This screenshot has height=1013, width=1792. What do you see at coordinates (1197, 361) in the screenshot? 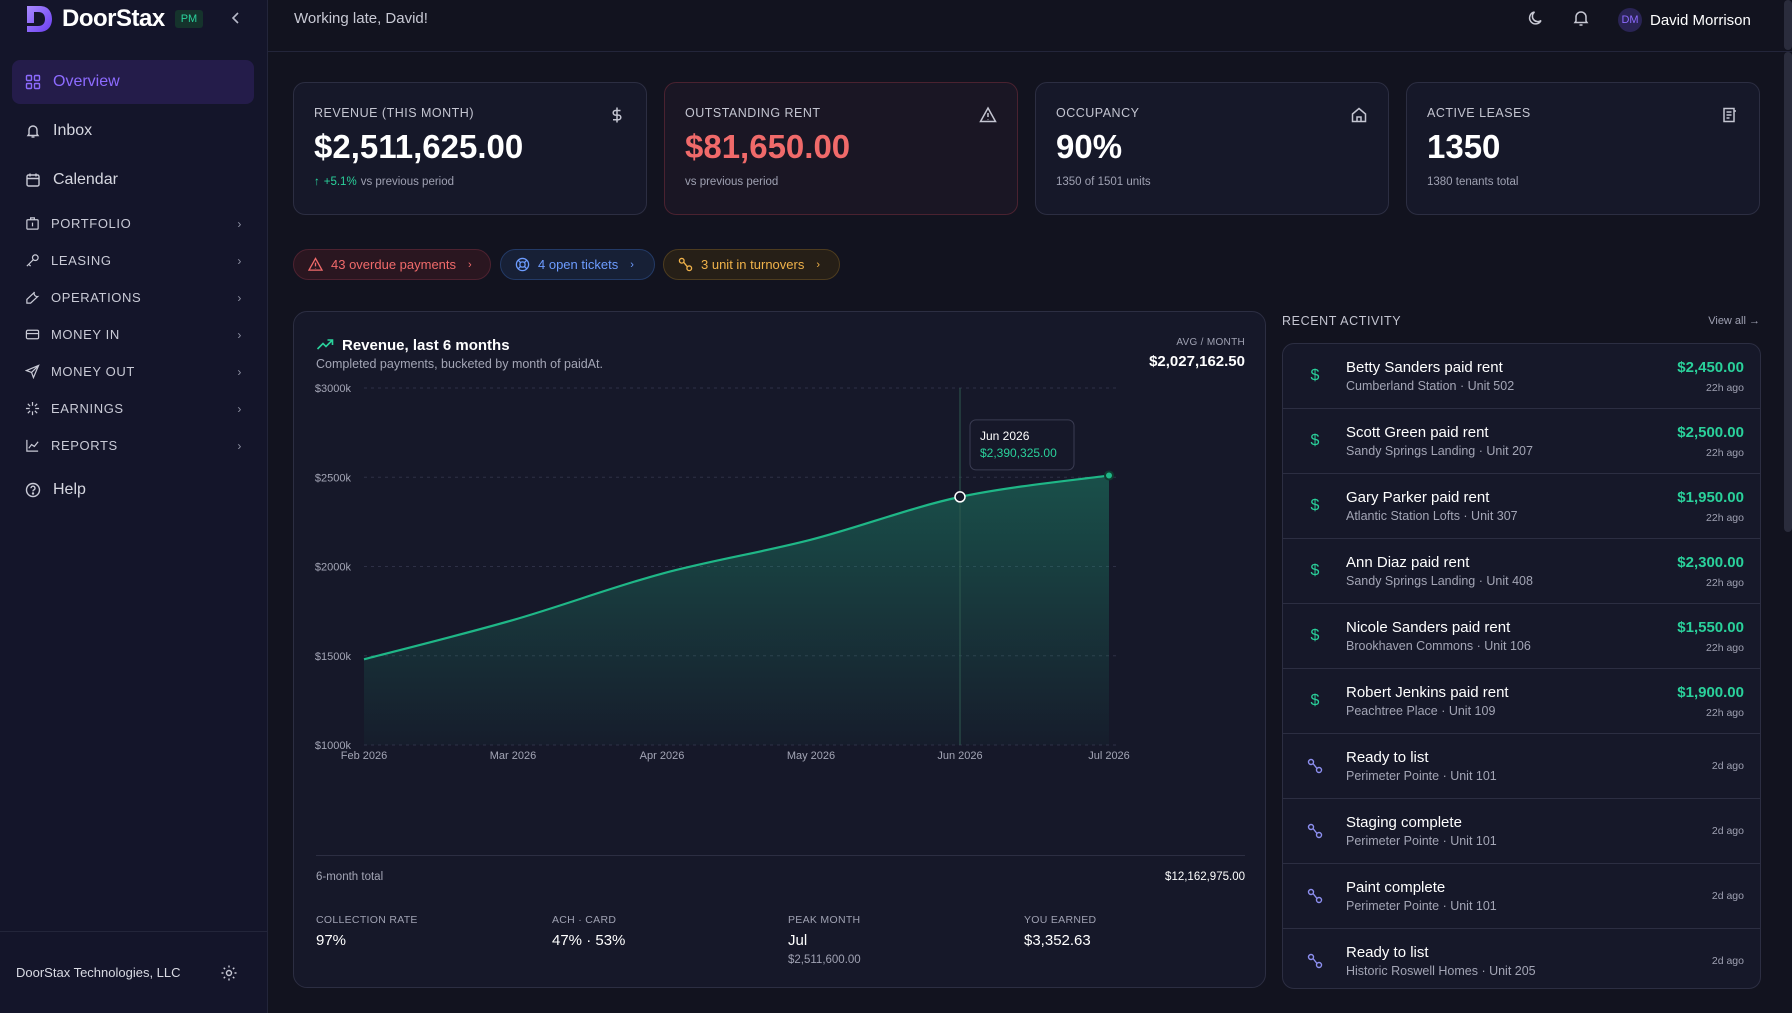
I see `avg-month-value: $2,027,162.50` at bounding box center [1197, 361].